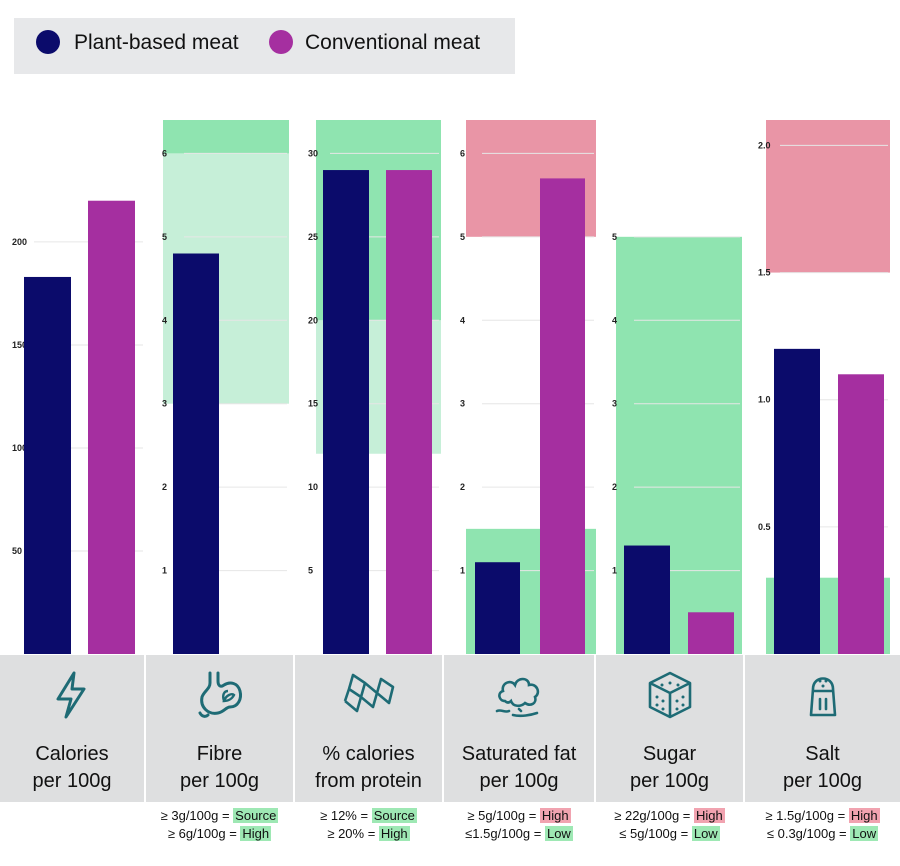 Image resolution: width=900 pixels, height=866 pixels. I want to click on y-tick-label: 50, so click(17, 551).